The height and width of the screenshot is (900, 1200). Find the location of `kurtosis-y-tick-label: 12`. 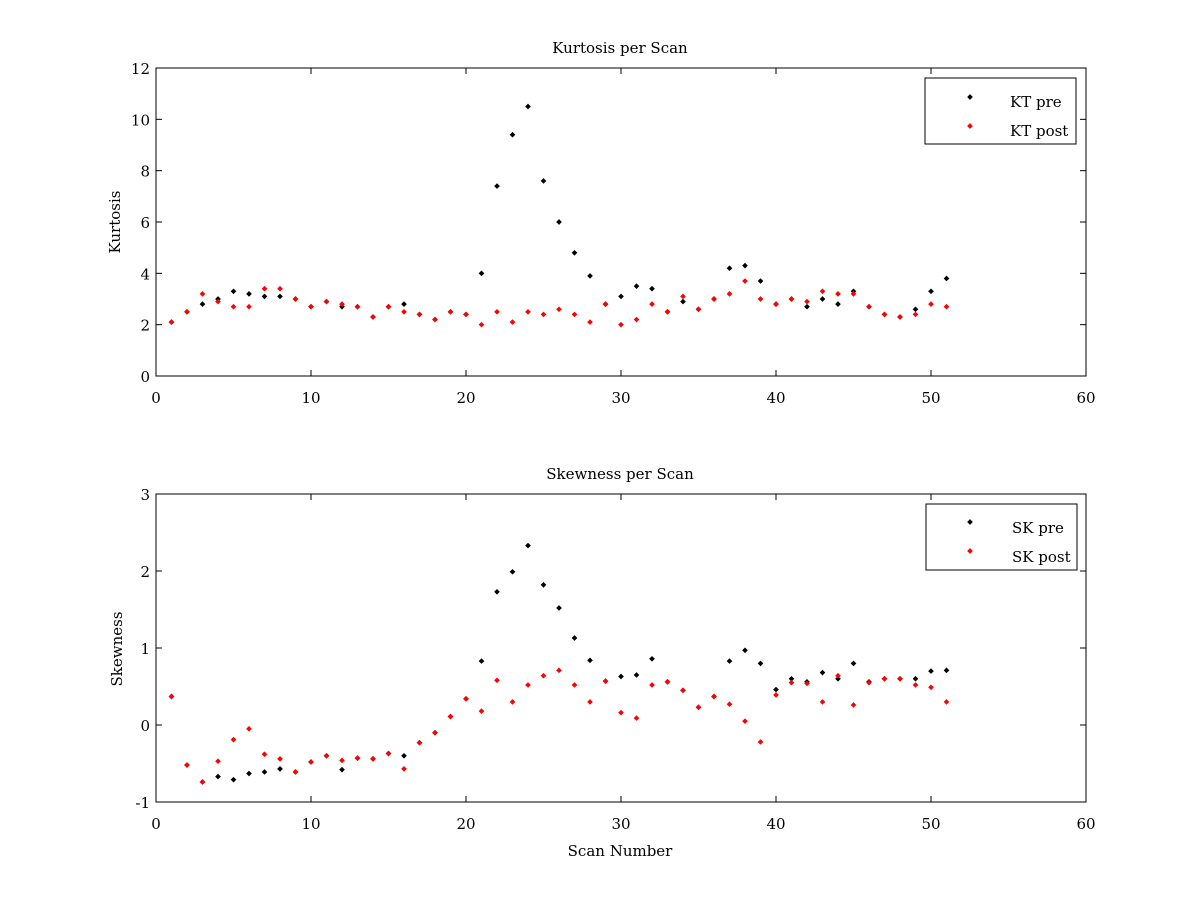

kurtosis-y-tick-label: 12 is located at coordinates (140, 69).